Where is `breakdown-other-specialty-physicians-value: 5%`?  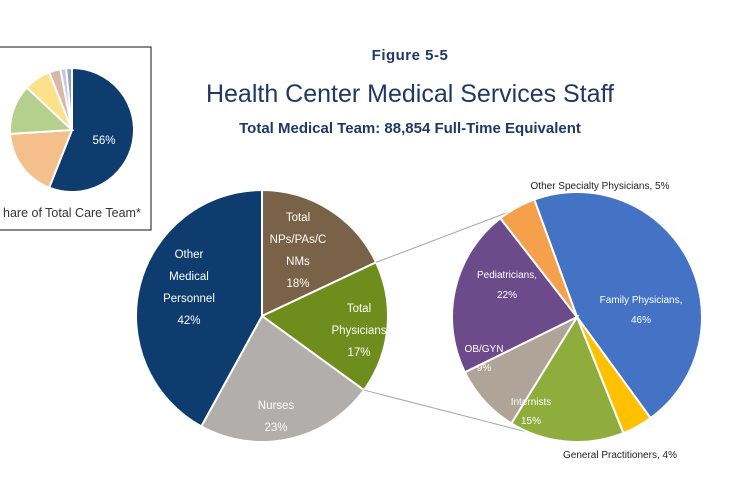 breakdown-other-specialty-physicians-value: 5% is located at coordinates (662, 186).